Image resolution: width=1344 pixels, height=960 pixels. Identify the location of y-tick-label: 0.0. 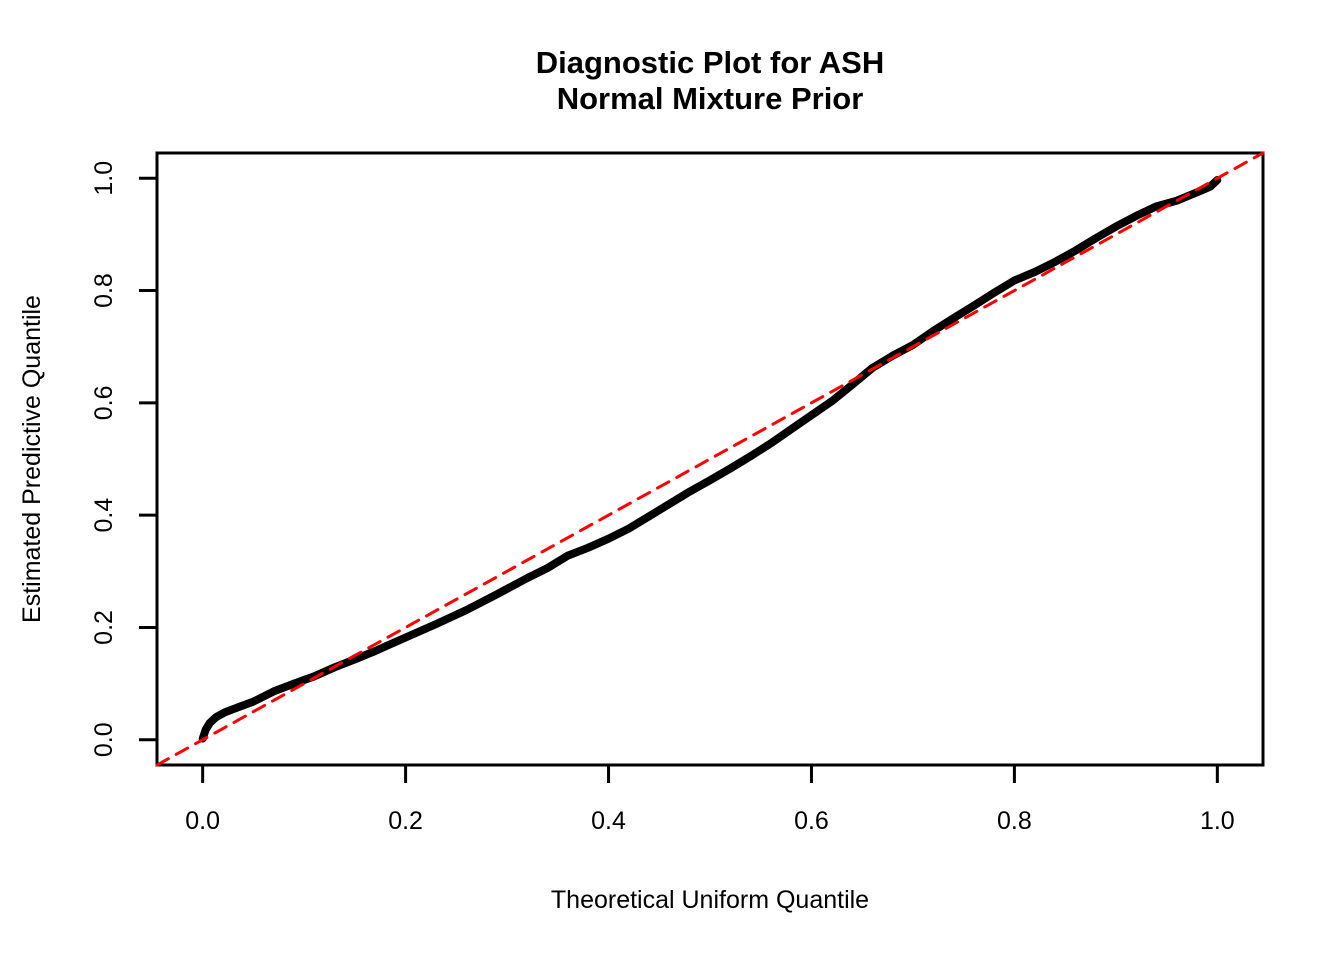
(104, 739).